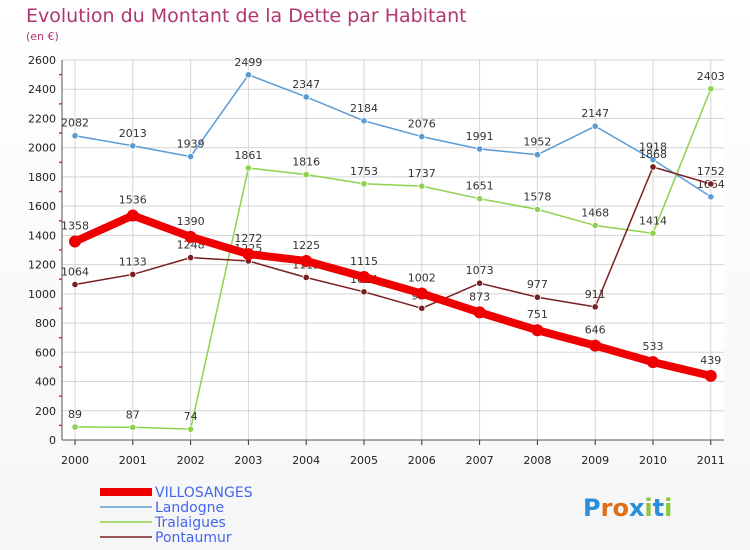 The width and height of the screenshot is (750, 550). Describe the element at coordinates (653, 460) in the screenshot. I see `x-tick-label: 2010` at that location.